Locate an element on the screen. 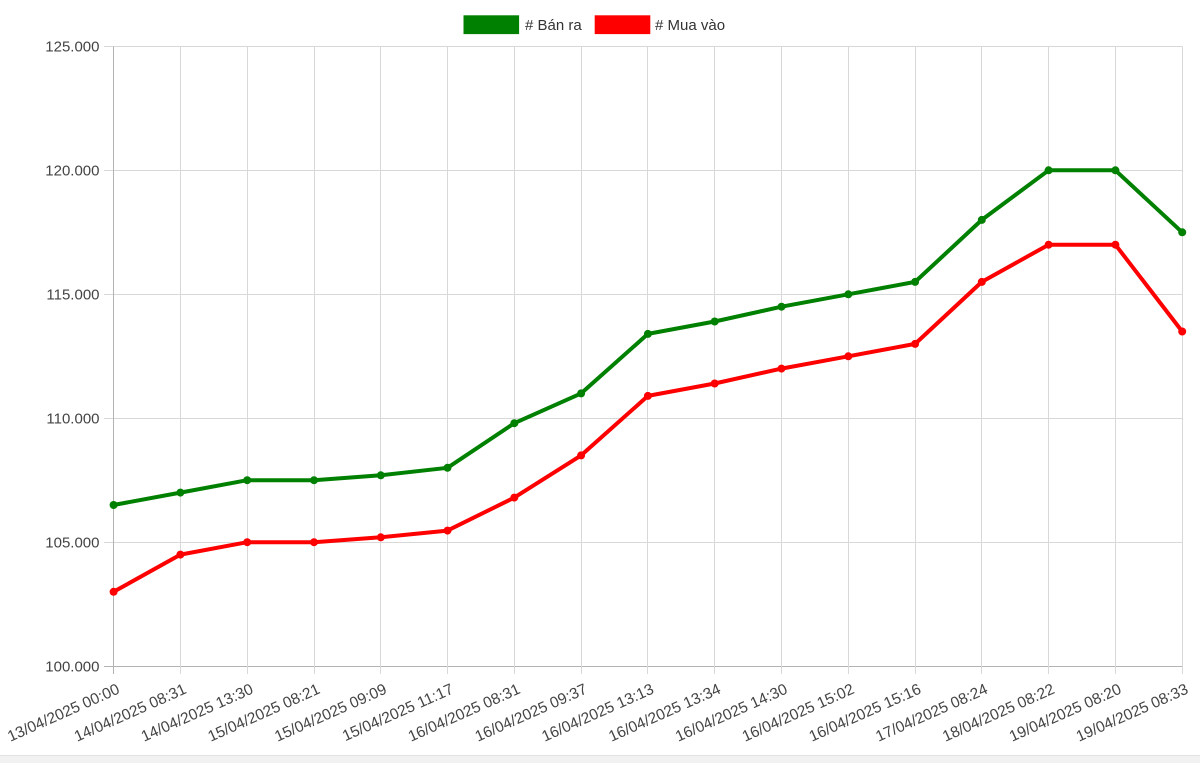 Image resolution: width=1200 pixels, height=768 pixels. svg-text: 16/04/2025 14:30 is located at coordinates (731, 713).